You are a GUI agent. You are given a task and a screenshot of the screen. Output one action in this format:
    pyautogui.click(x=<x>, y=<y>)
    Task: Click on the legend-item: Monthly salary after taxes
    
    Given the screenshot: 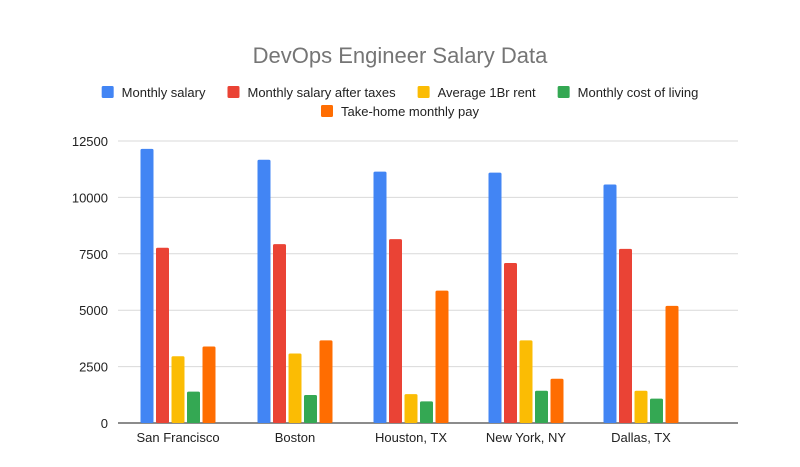 What is the action you would take?
    pyautogui.click(x=311, y=92)
    